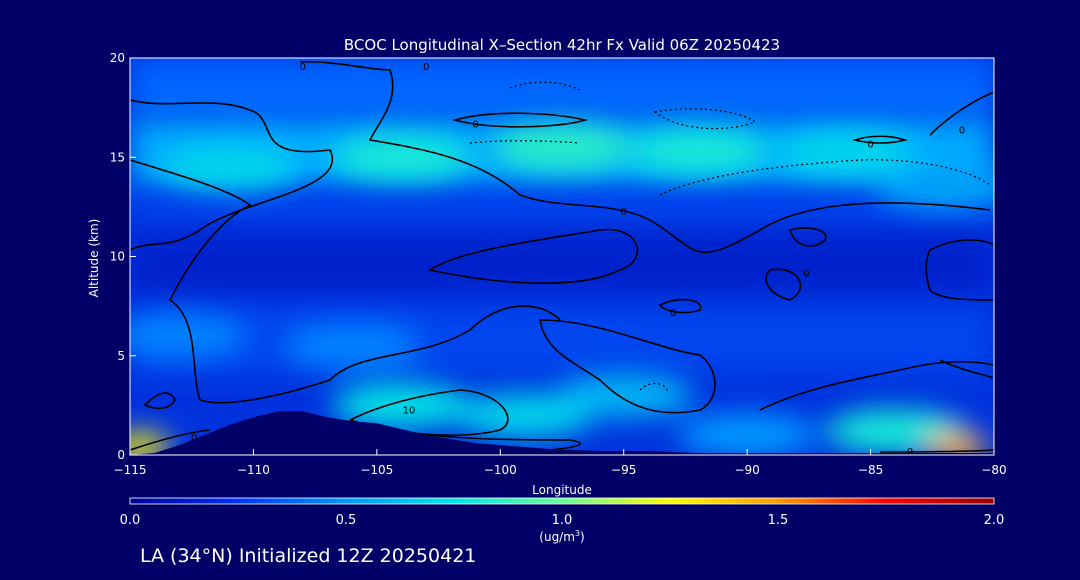 The width and height of the screenshot is (1080, 580). Describe the element at coordinates (308, 556) in the screenshot. I see `station-init-label: LA (34°N) Initialized 12Z 20250421` at that location.